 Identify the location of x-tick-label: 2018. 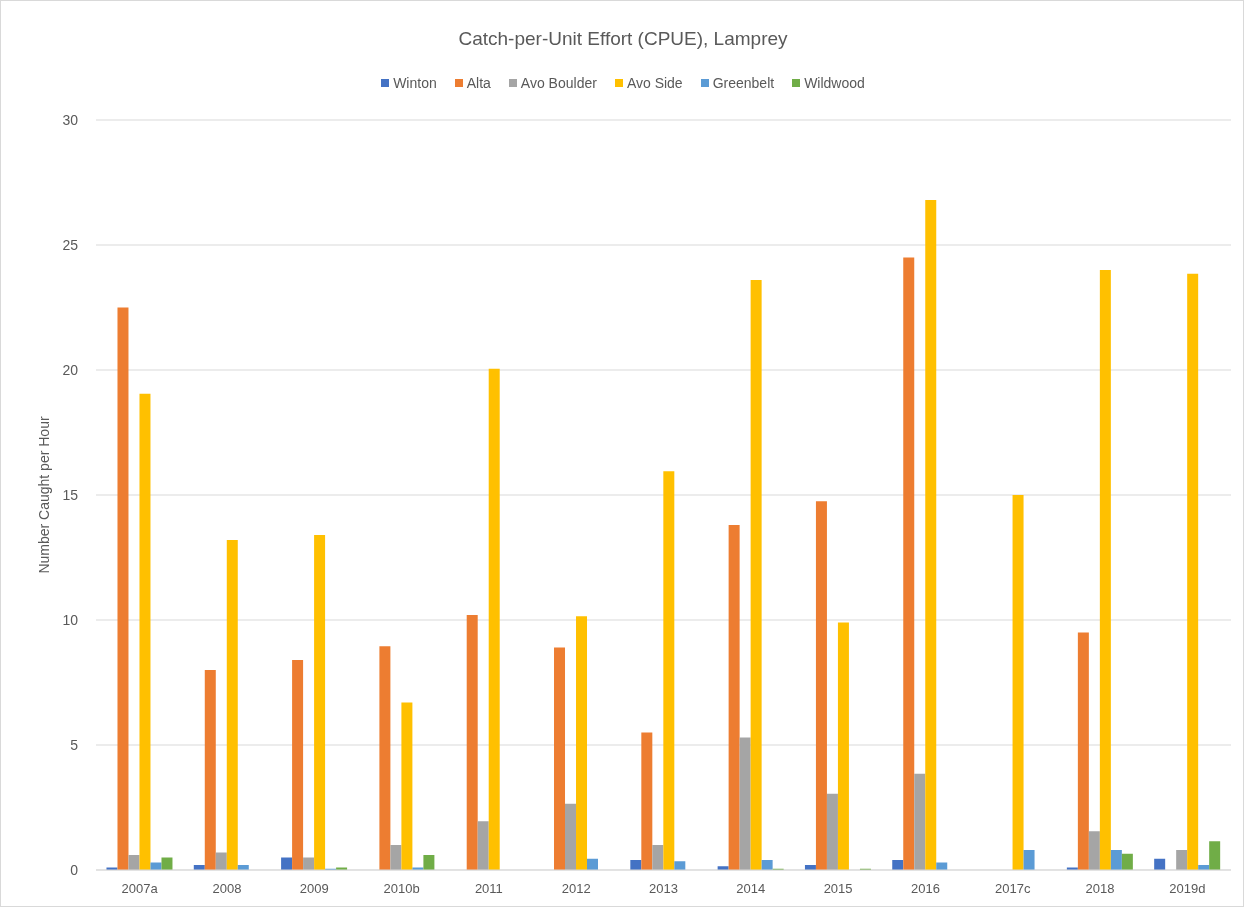
(1100, 889).